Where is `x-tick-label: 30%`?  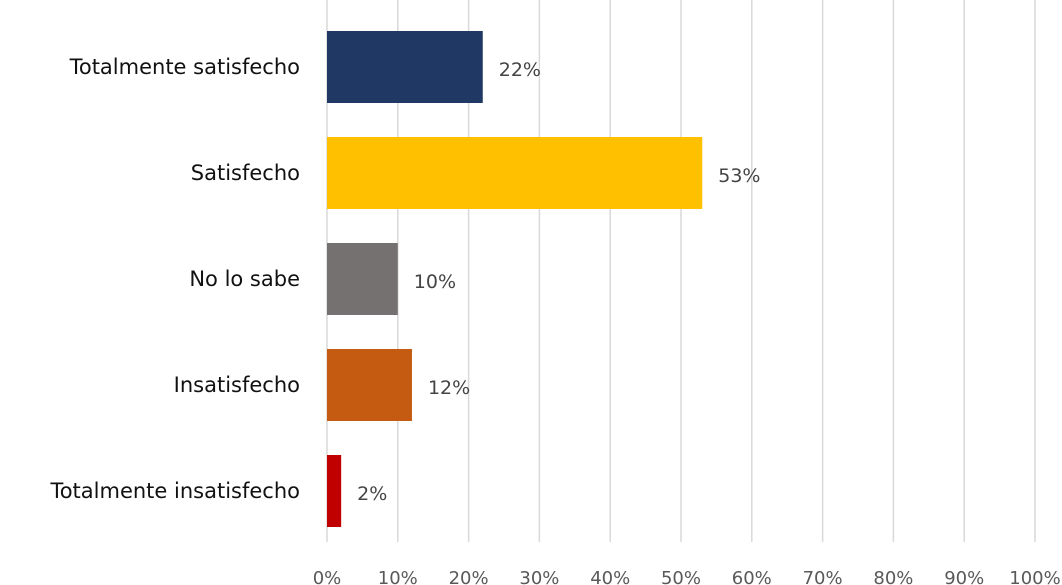 x-tick-label: 30% is located at coordinates (539, 576).